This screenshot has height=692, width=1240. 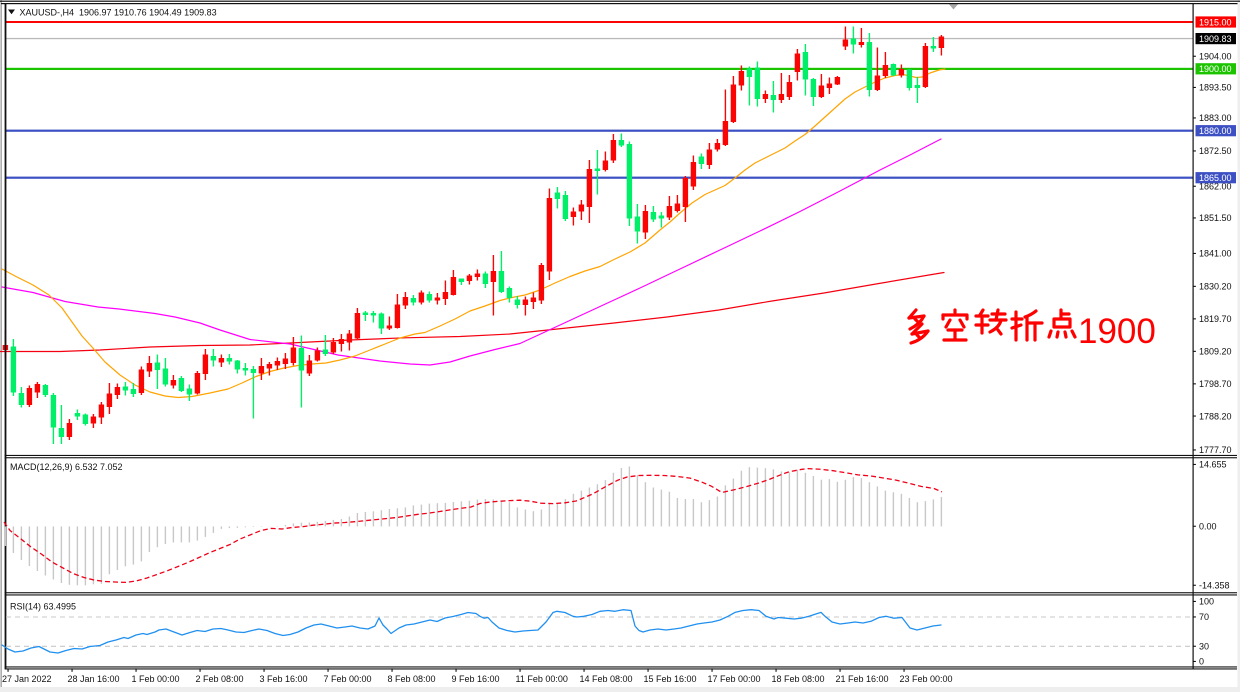 I want to click on svg-text: 9 Feb 16:00, so click(x=476, y=679).